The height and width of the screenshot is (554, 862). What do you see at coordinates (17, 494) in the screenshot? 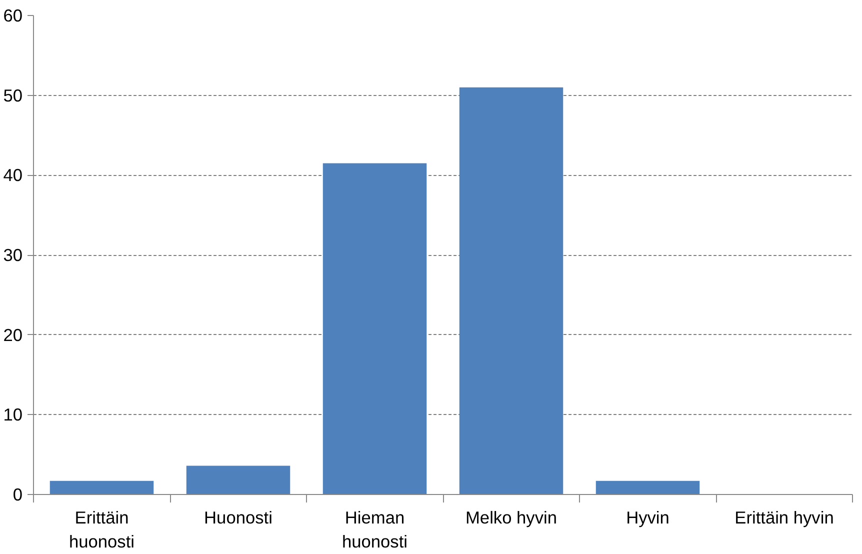
I see `y-tick-label: 0` at bounding box center [17, 494].